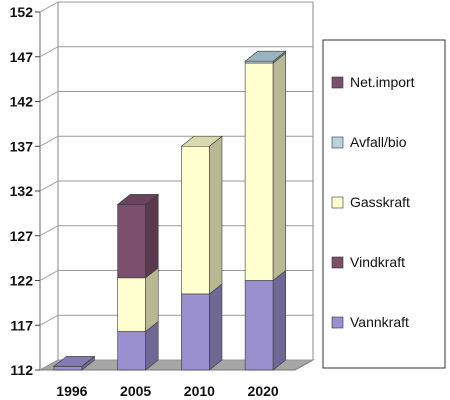  What do you see at coordinates (337, 262) in the screenshot?
I see `legend-swatch-vindkraft` at bounding box center [337, 262].